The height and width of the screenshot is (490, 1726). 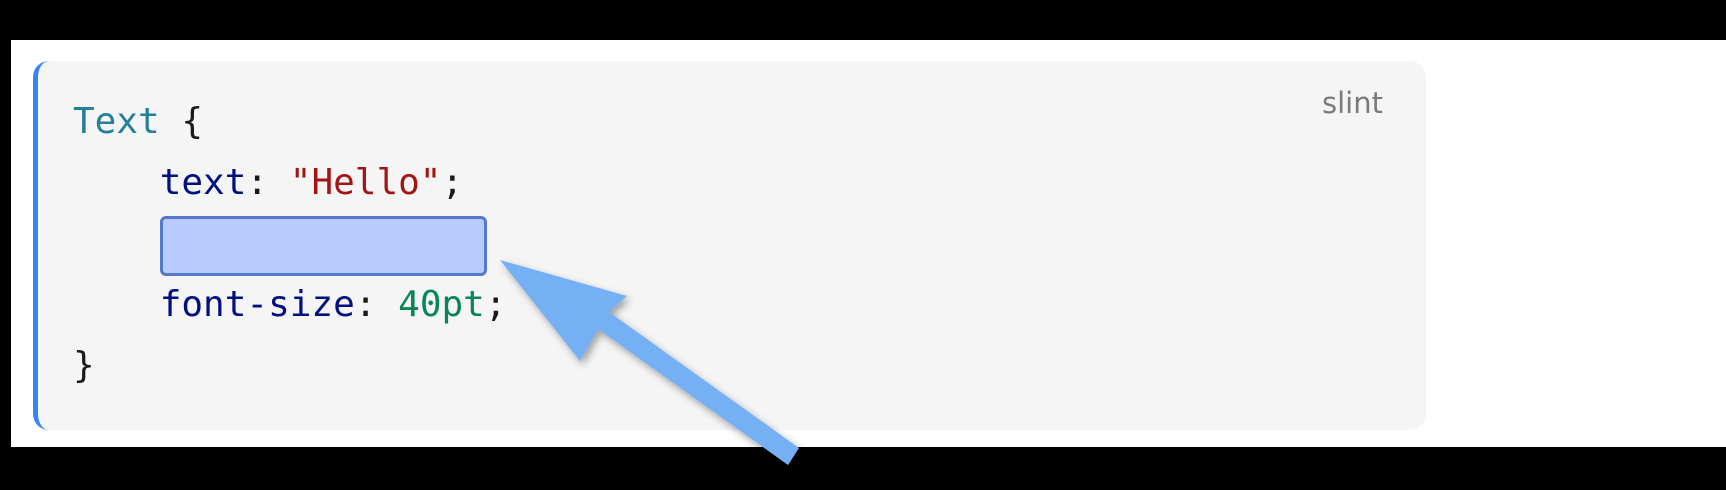 I want to click on code-line: font-size: 40pt;, so click(x=290, y=305).